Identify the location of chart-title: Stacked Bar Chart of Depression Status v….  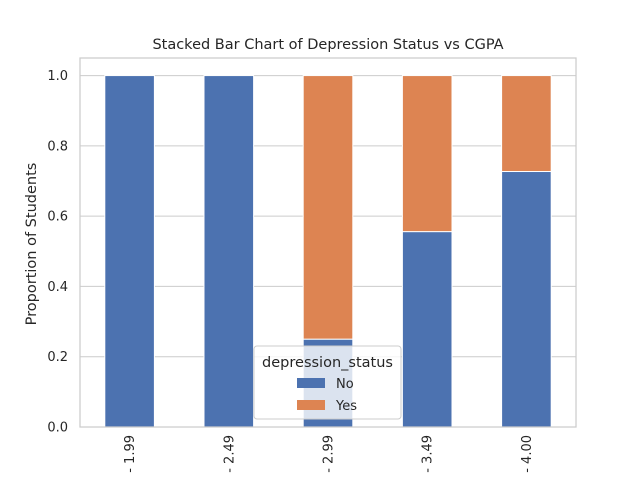
(327, 45).